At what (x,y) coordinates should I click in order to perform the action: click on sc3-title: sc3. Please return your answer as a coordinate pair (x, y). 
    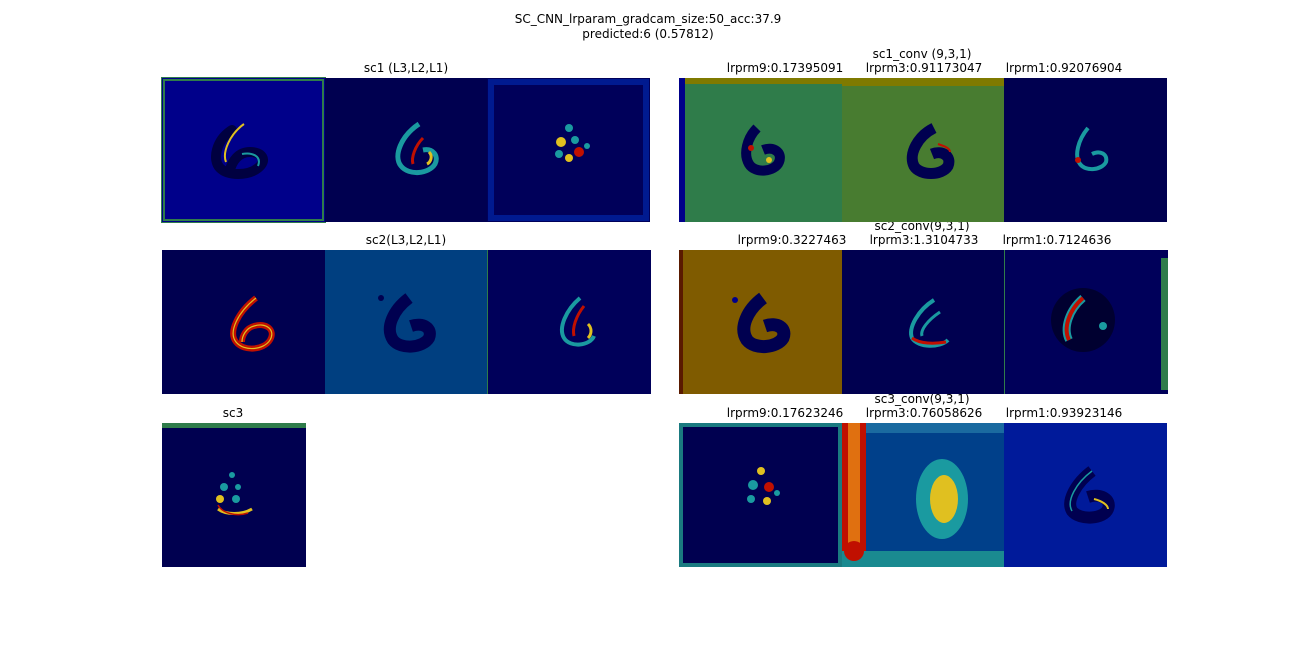
    Looking at the image, I should click on (233, 413).